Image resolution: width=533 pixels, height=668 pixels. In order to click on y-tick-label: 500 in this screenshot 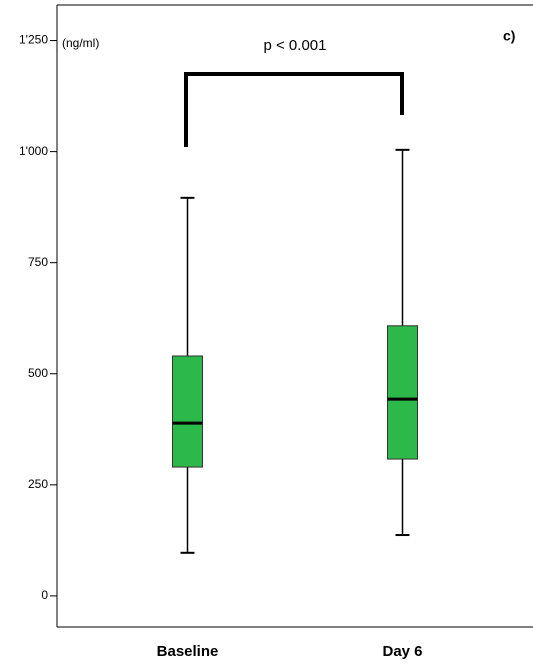, I will do `click(38, 373)`.